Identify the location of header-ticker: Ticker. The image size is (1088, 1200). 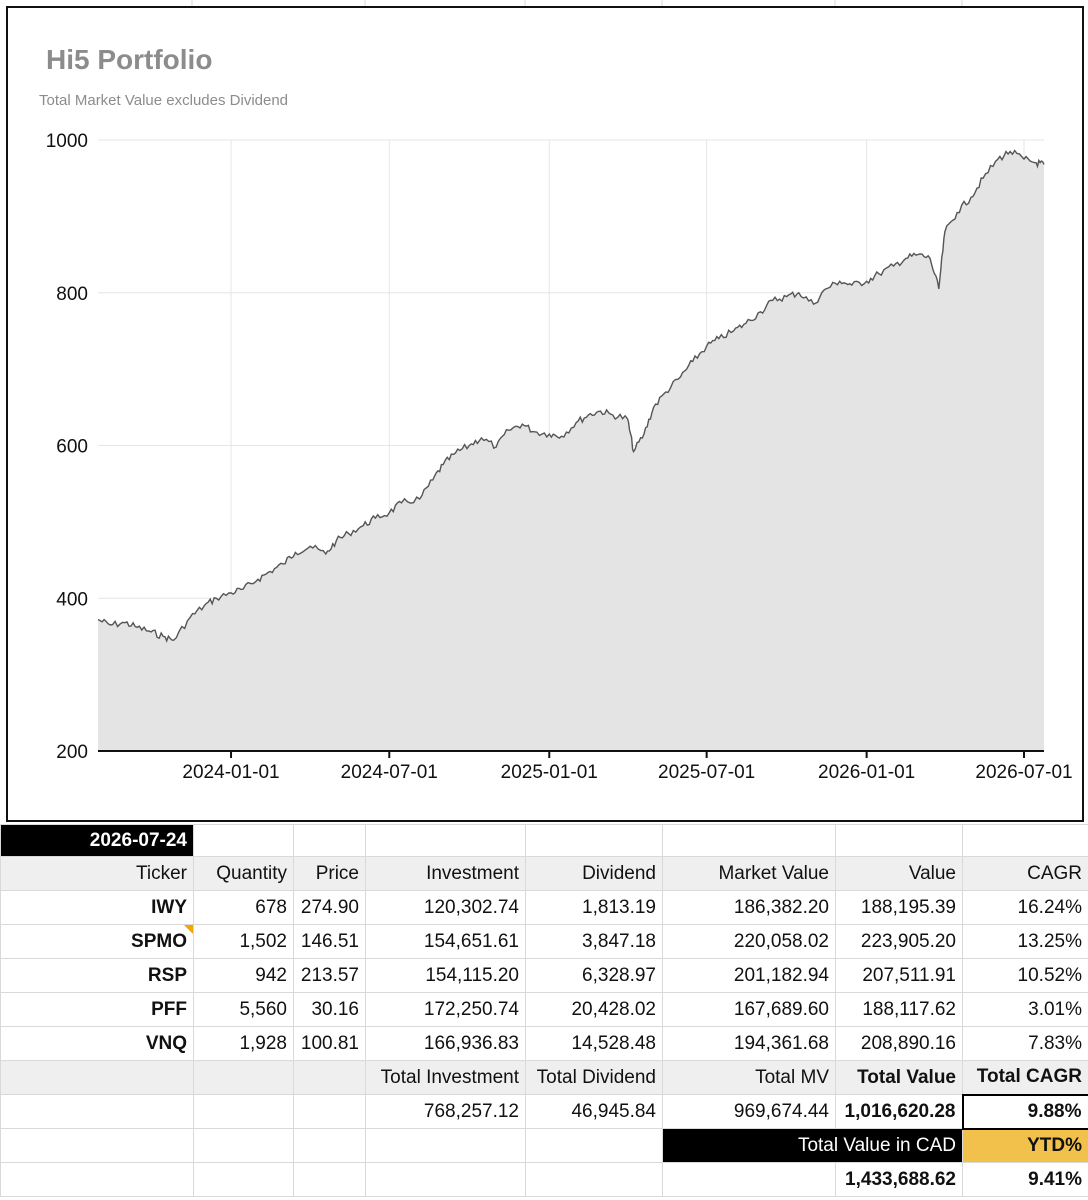
(97, 873).